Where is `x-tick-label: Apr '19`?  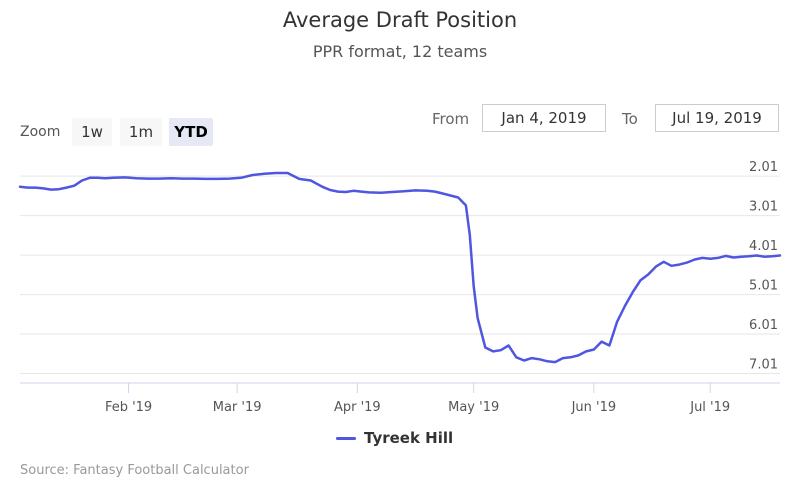
x-tick-label: Apr '19 is located at coordinates (357, 407).